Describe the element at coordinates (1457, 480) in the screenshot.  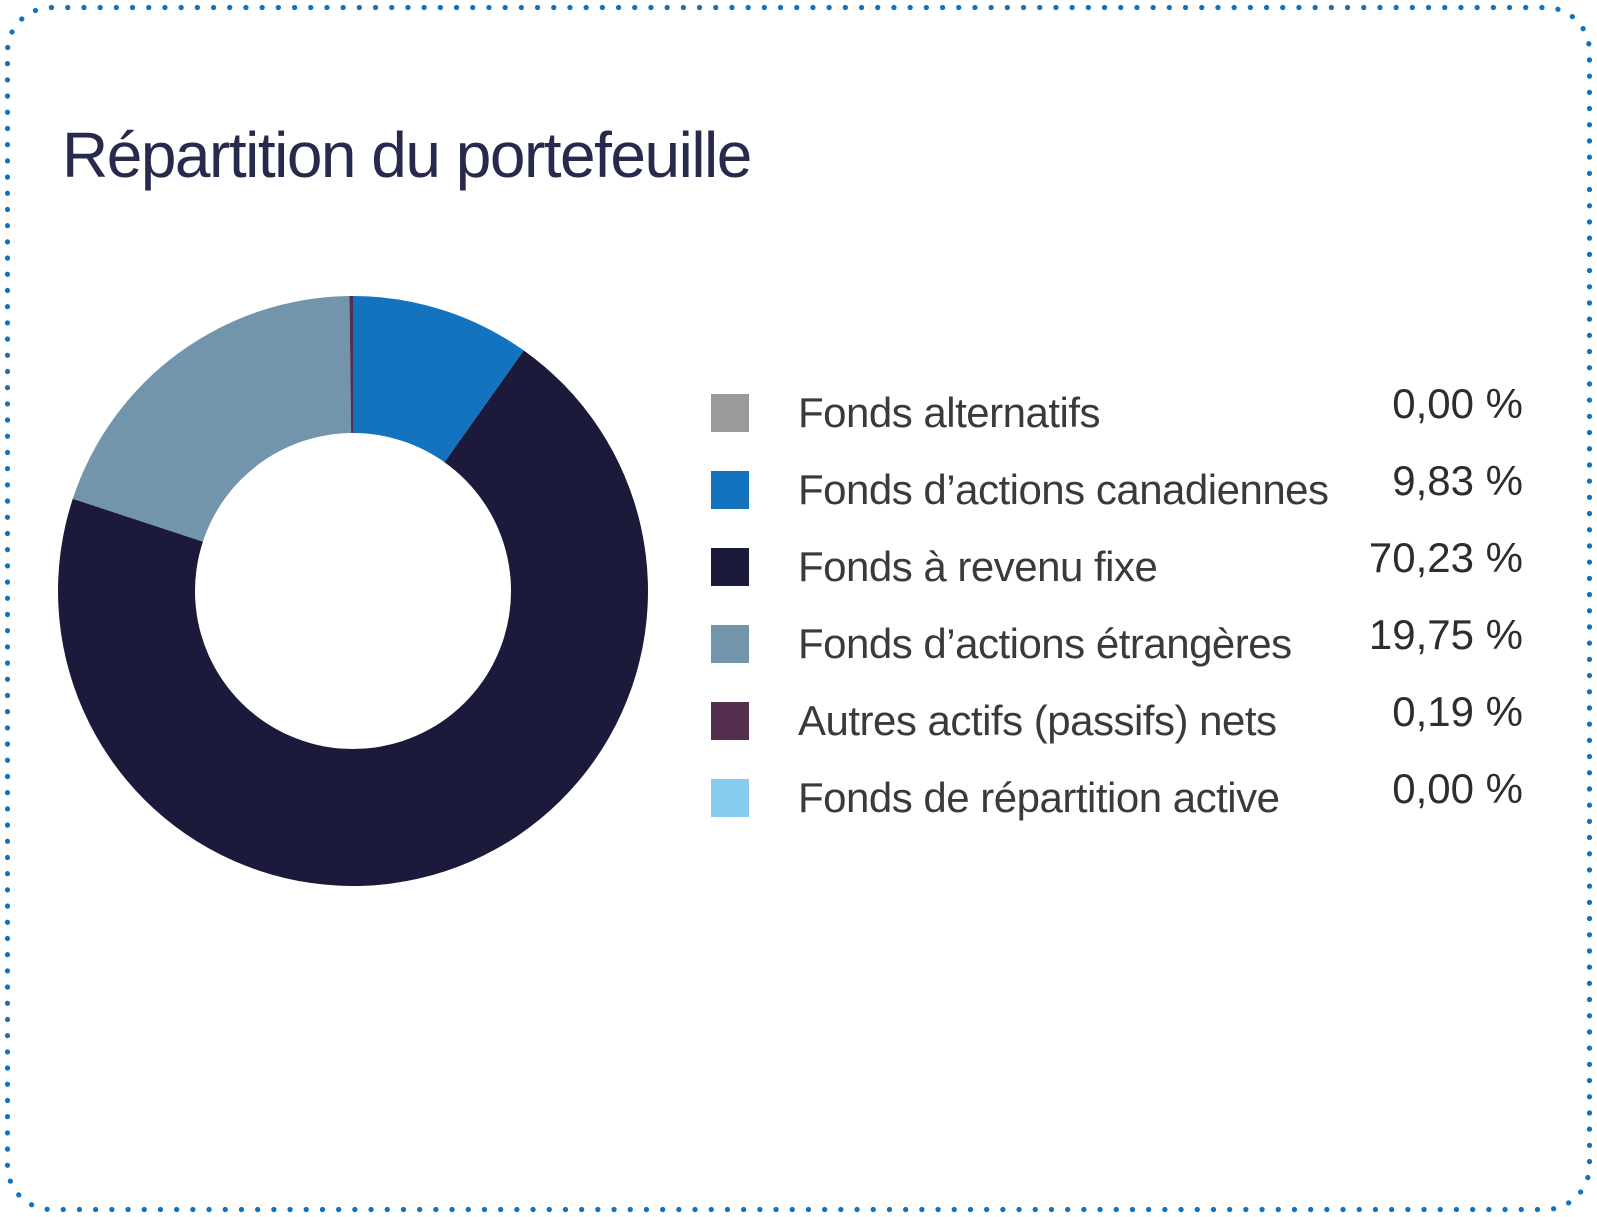
I see `legend-value: 9,83 %` at that location.